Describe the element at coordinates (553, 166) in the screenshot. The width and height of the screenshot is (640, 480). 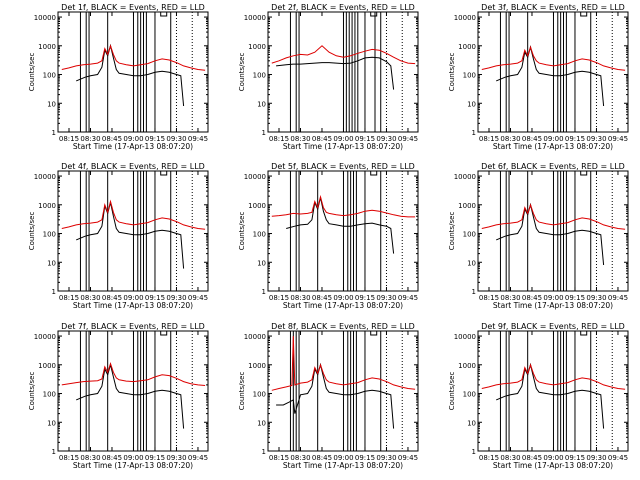
I see `panel-title: Det 6f, BLACK = Events, RED = LLD` at that location.